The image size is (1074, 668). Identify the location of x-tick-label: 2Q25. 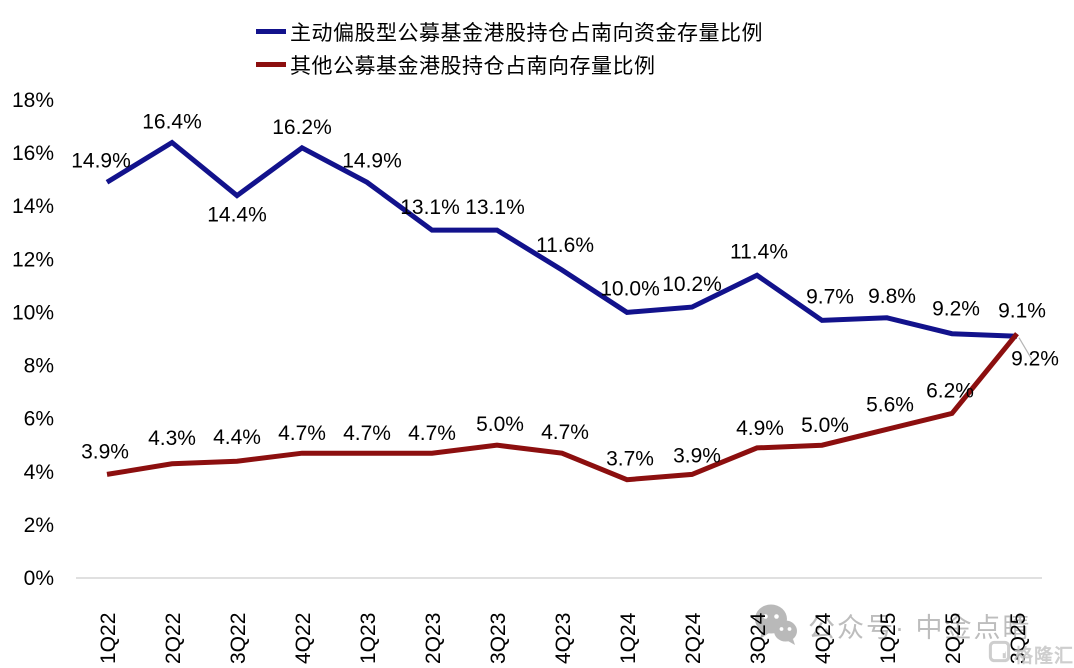
(953, 638).